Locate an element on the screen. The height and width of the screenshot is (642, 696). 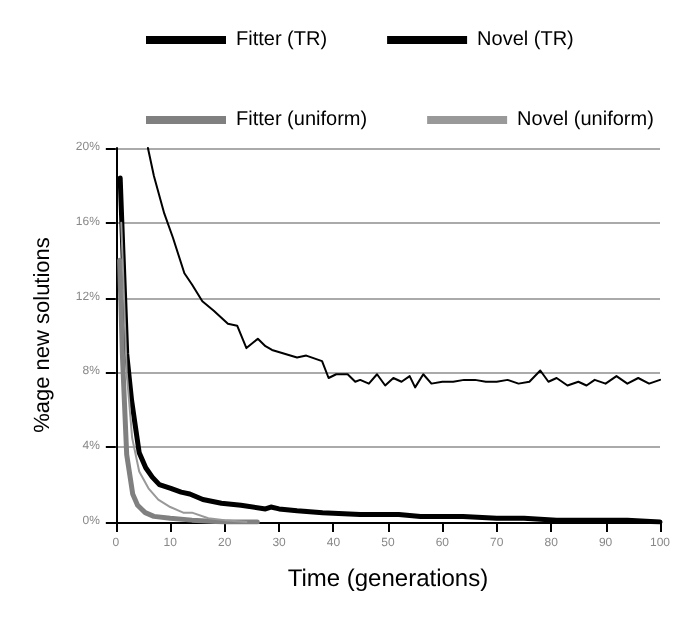
y-axis-title: %age new solutions is located at coordinates (43, 334).